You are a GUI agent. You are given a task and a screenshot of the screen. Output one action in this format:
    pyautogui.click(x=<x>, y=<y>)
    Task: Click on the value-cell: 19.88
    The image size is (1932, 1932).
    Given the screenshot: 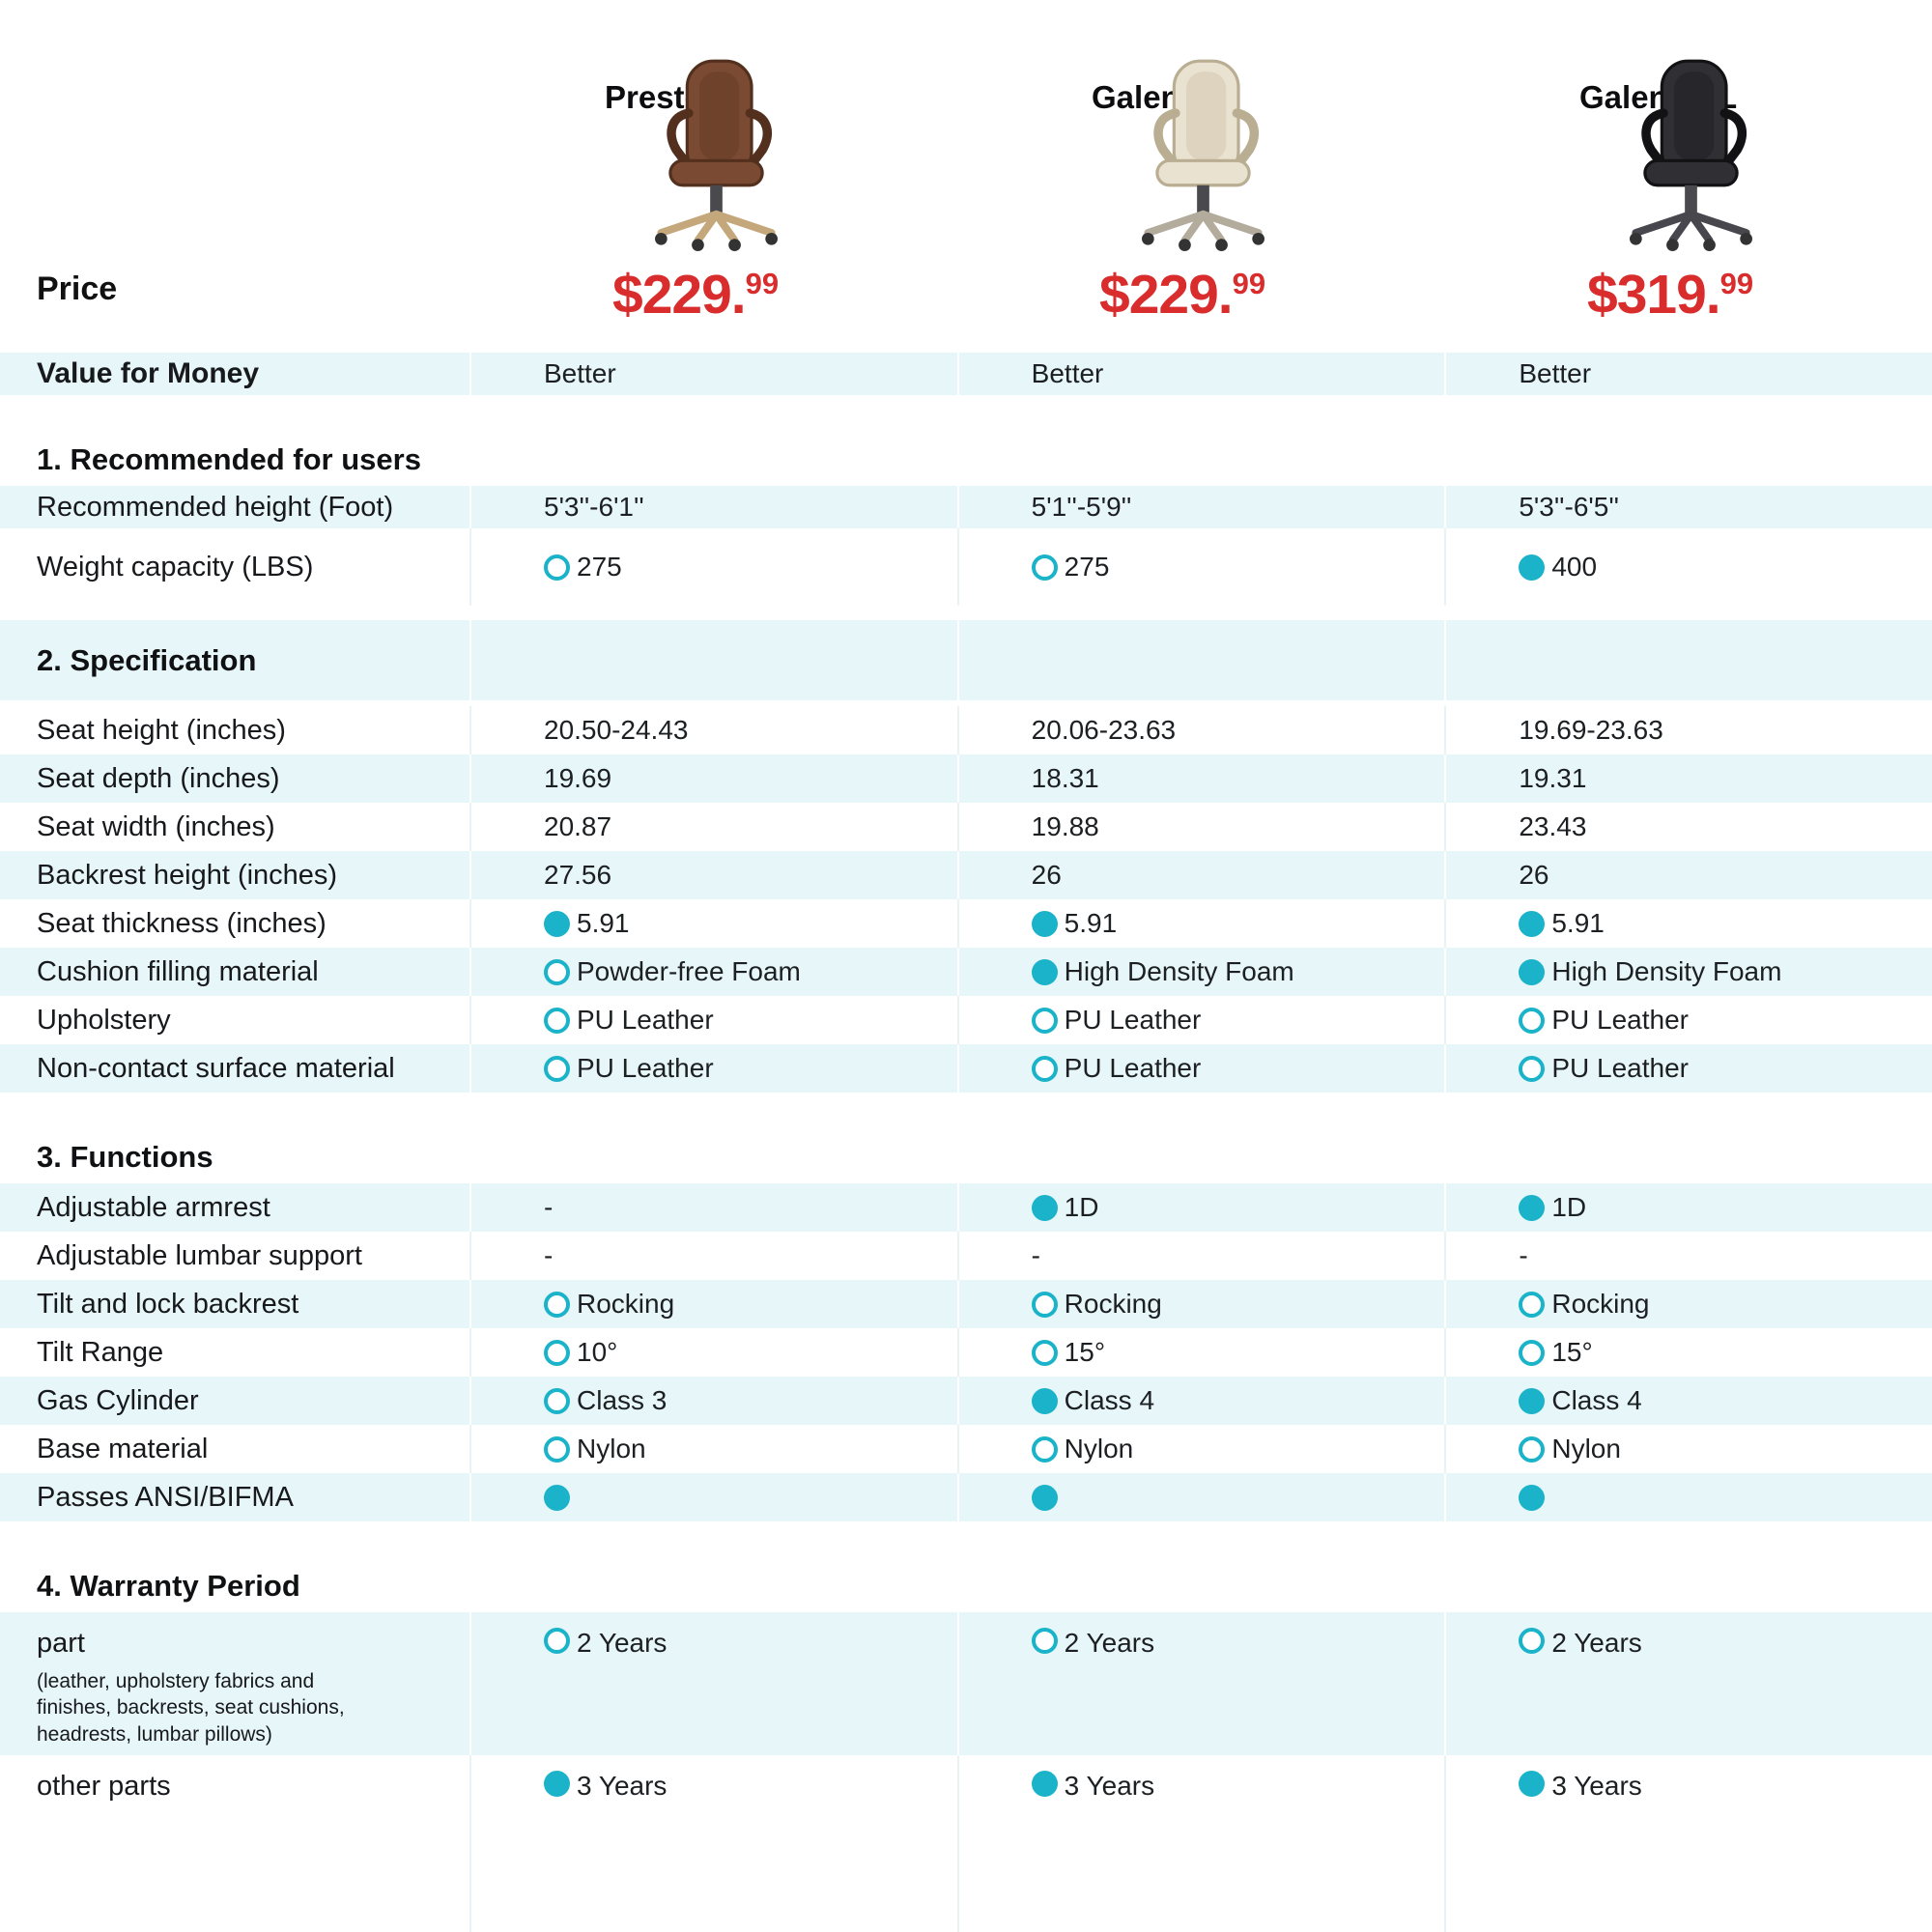 What is the action you would take?
    pyautogui.click(x=1200, y=827)
    